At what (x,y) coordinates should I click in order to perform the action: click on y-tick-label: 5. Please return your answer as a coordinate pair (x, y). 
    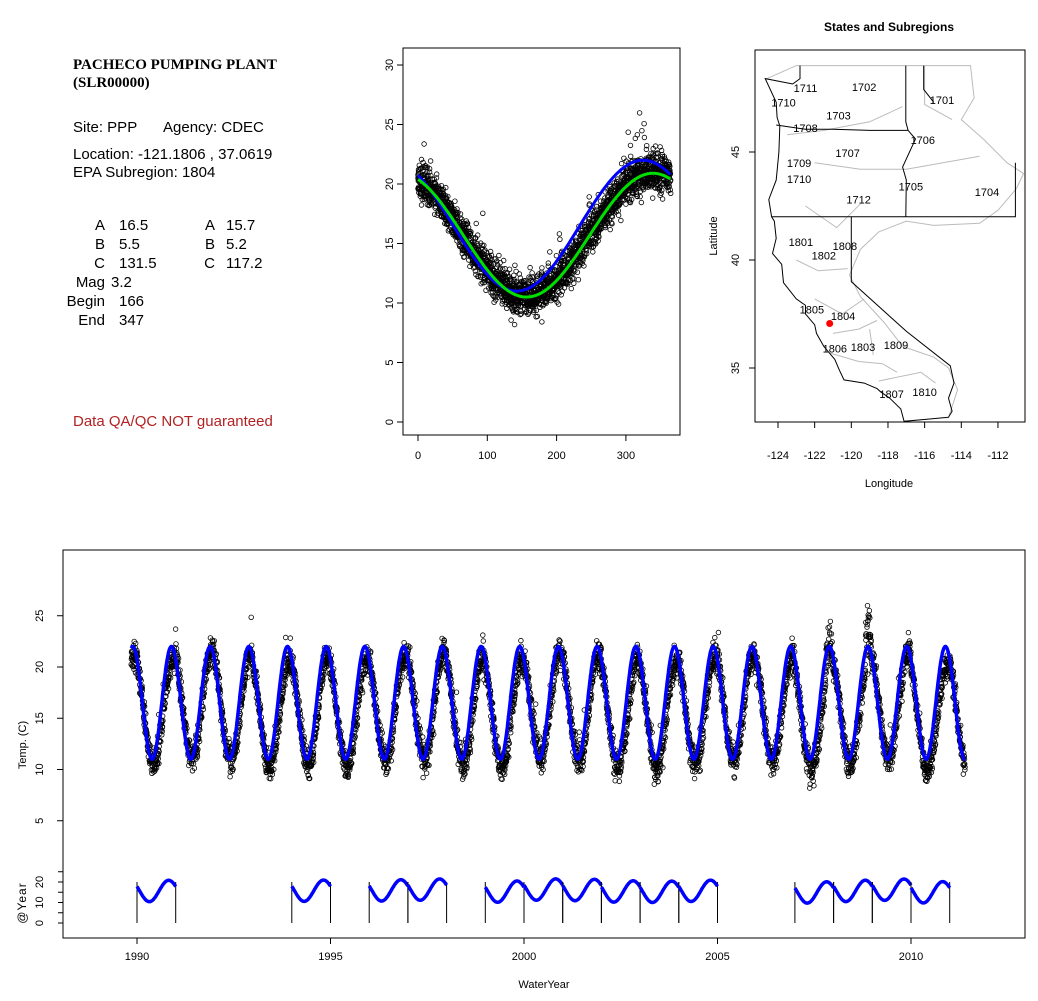
    Looking at the image, I should click on (40, 821).